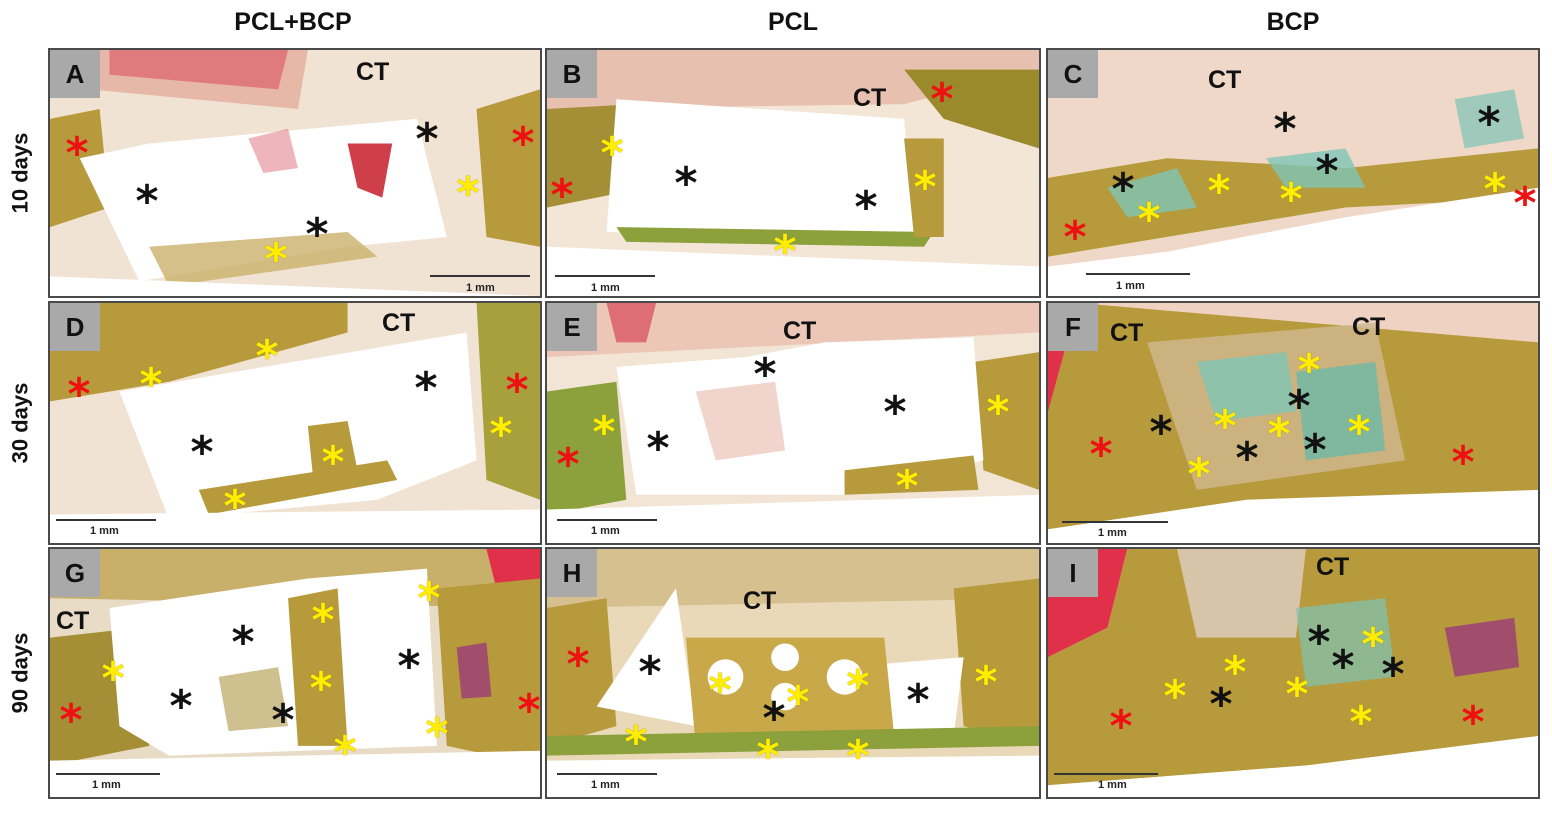 The width and height of the screenshot is (1552, 814). Describe the element at coordinates (572, 327) in the screenshot. I see `panel-letter: E` at that location.